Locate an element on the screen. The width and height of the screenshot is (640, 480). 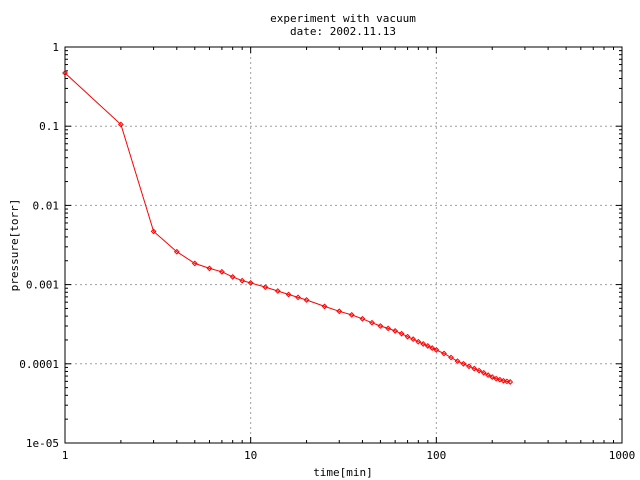
y-tick-label: 0.01 is located at coordinates (46, 205).